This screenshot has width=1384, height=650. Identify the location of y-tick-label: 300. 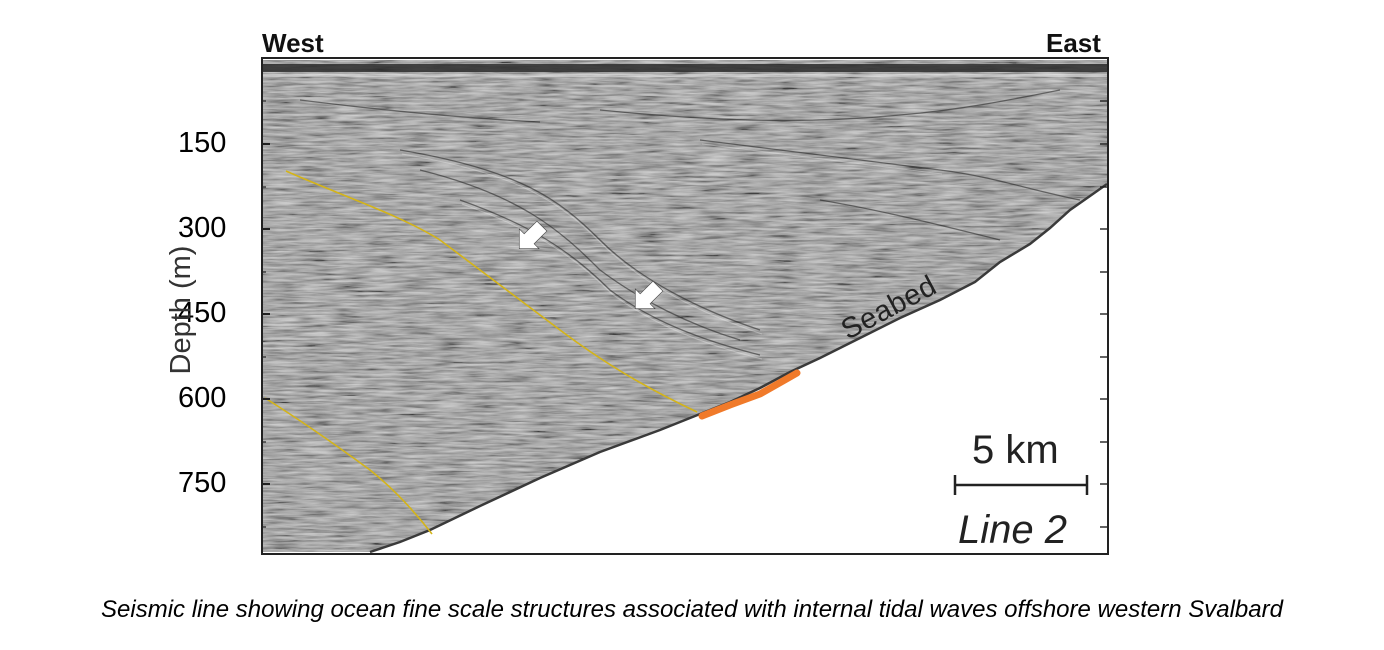
(202, 228).